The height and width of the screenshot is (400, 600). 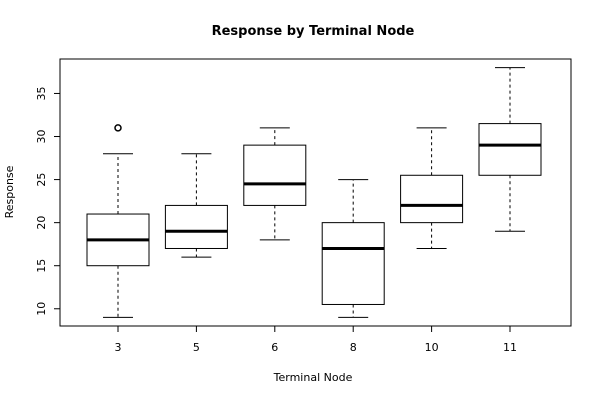 What do you see at coordinates (274, 347) in the screenshot?
I see `x-tick-label: 6` at bounding box center [274, 347].